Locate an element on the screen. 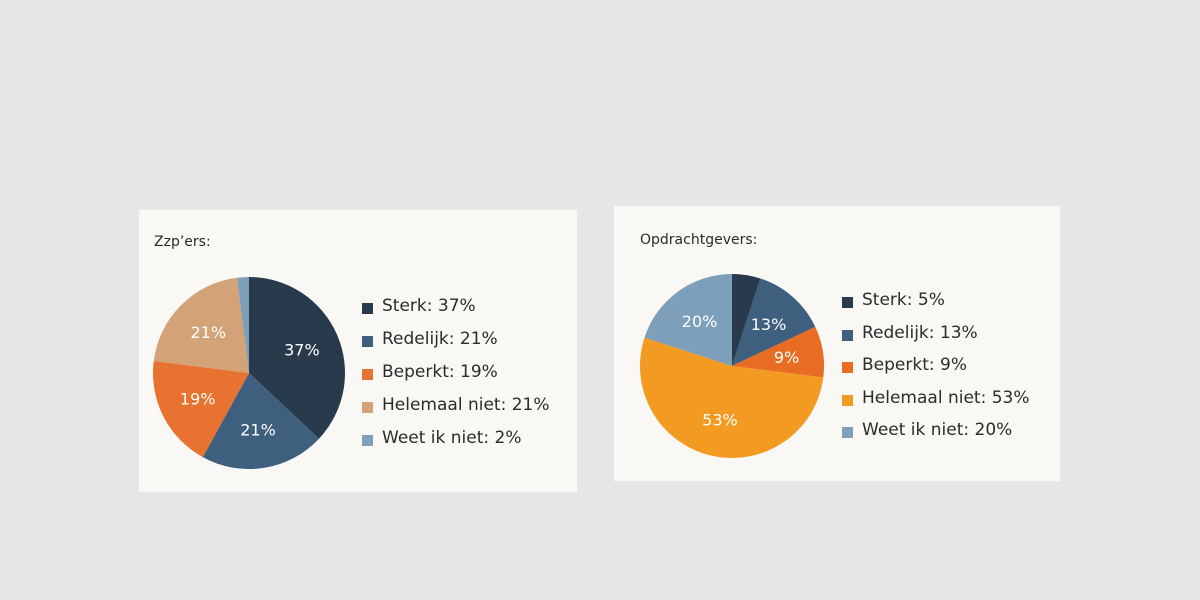 This screenshot has height=600, width=1200. legend-label: Weet ik niet: 20% is located at coordinates (937, 430).